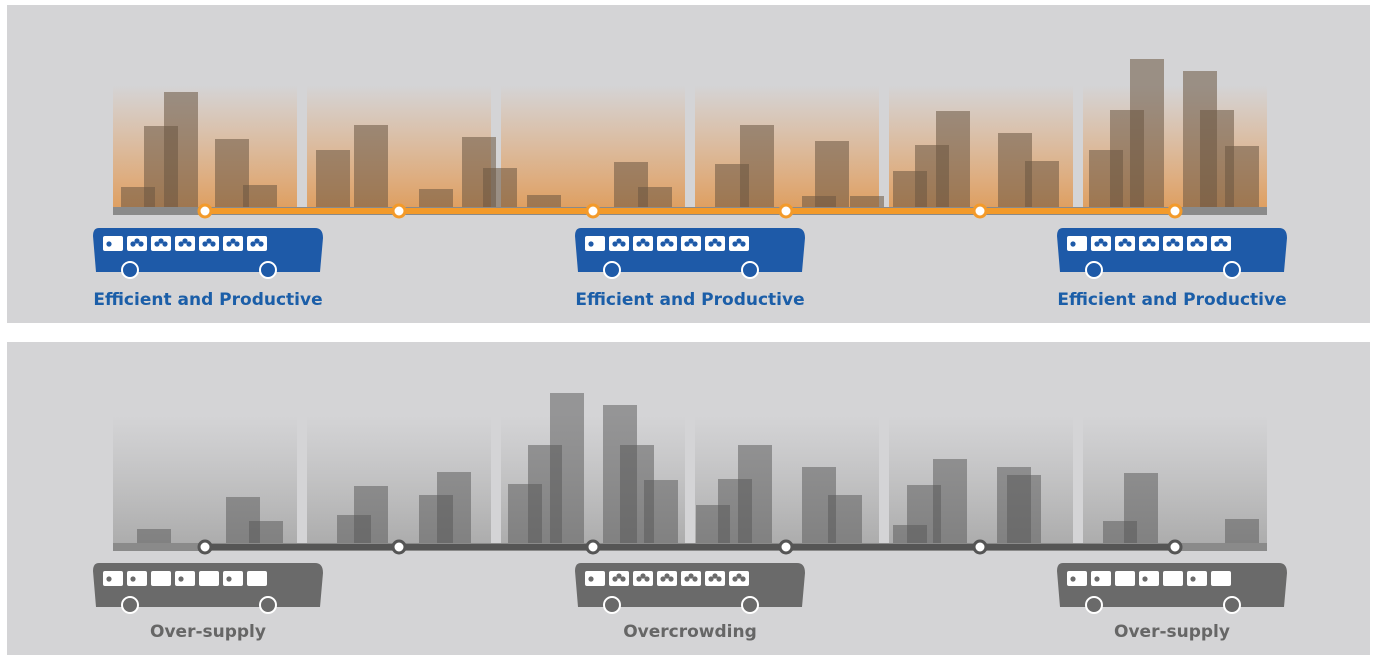 The width and height of the screenshot is (1377, 657). I want to click on bus-label: Over-supply, so click(208, 632).